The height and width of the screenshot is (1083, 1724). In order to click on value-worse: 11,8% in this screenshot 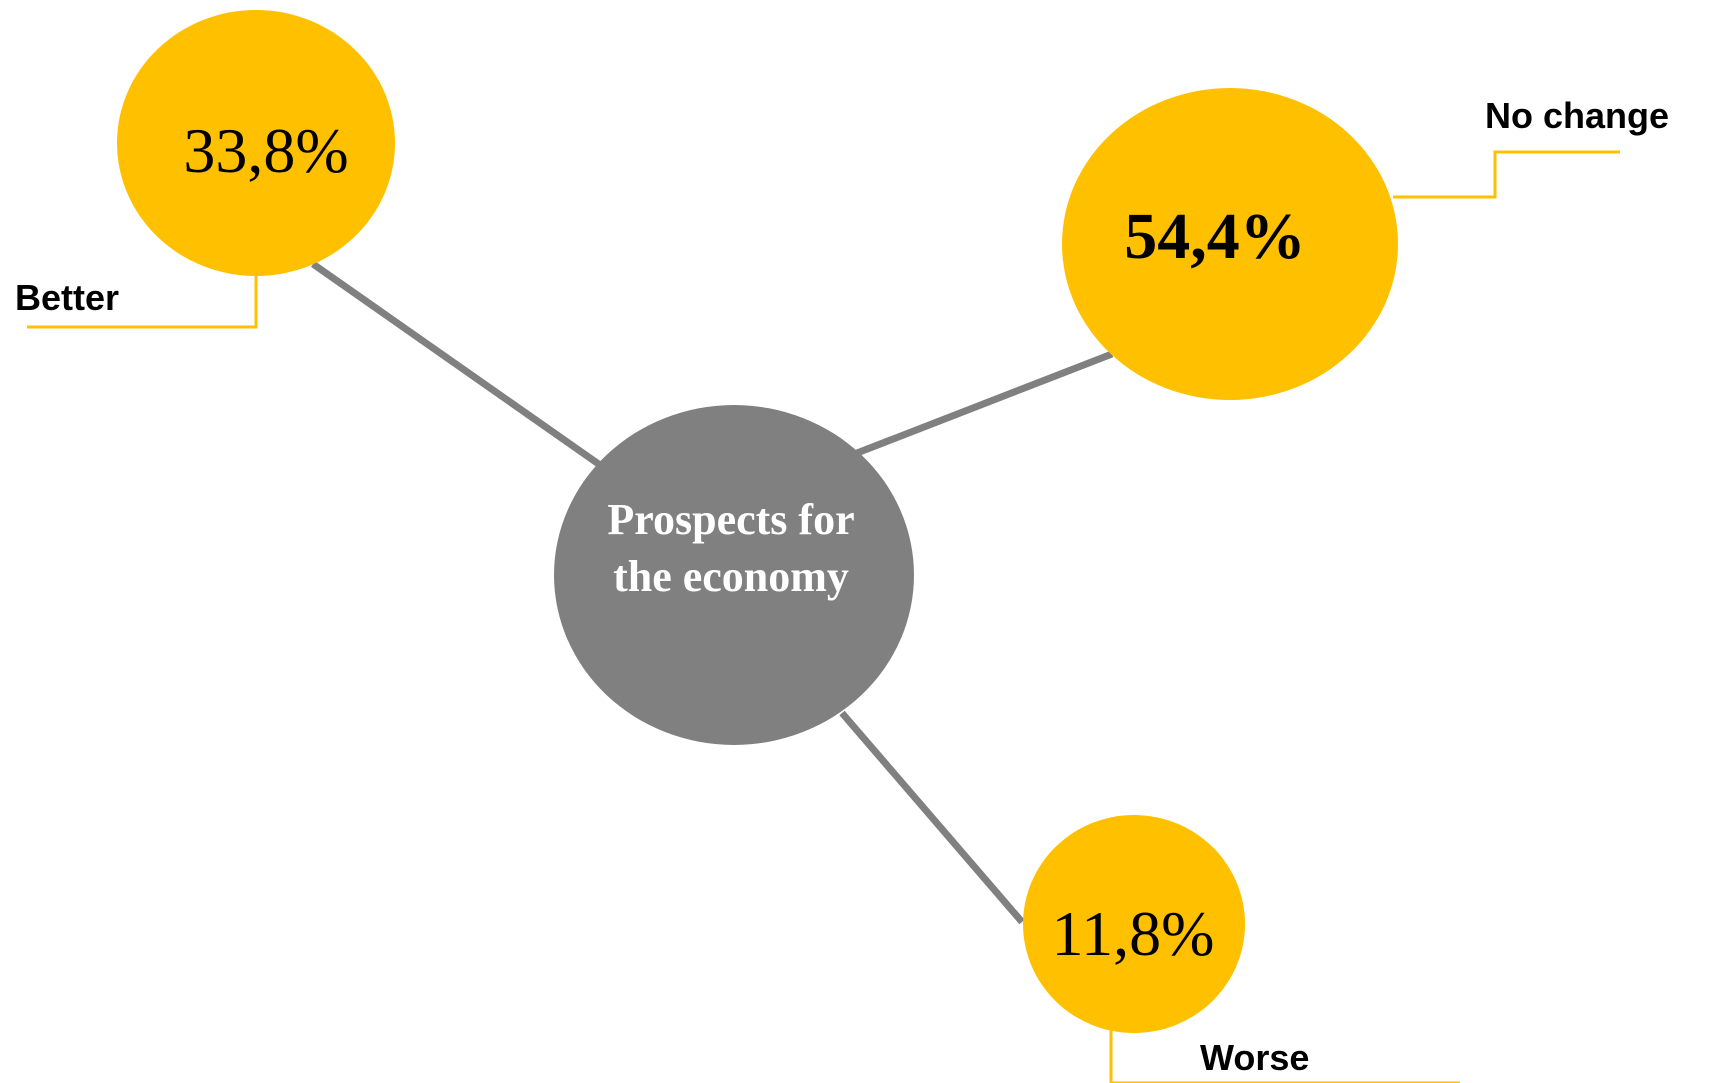, I will do `click(1133, 933)`.